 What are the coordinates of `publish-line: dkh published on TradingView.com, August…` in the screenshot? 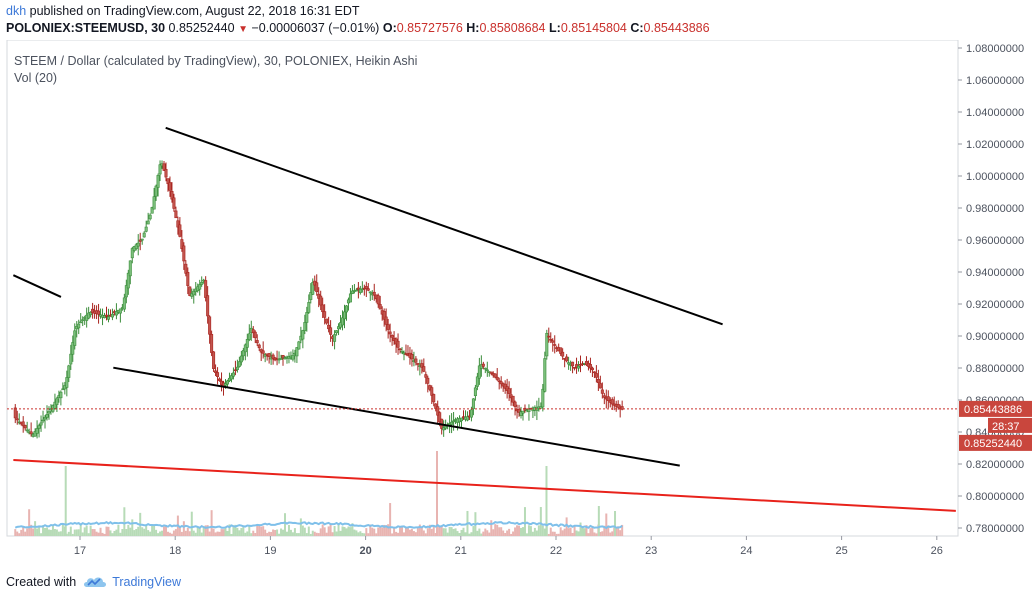 It's located at (183, 11).